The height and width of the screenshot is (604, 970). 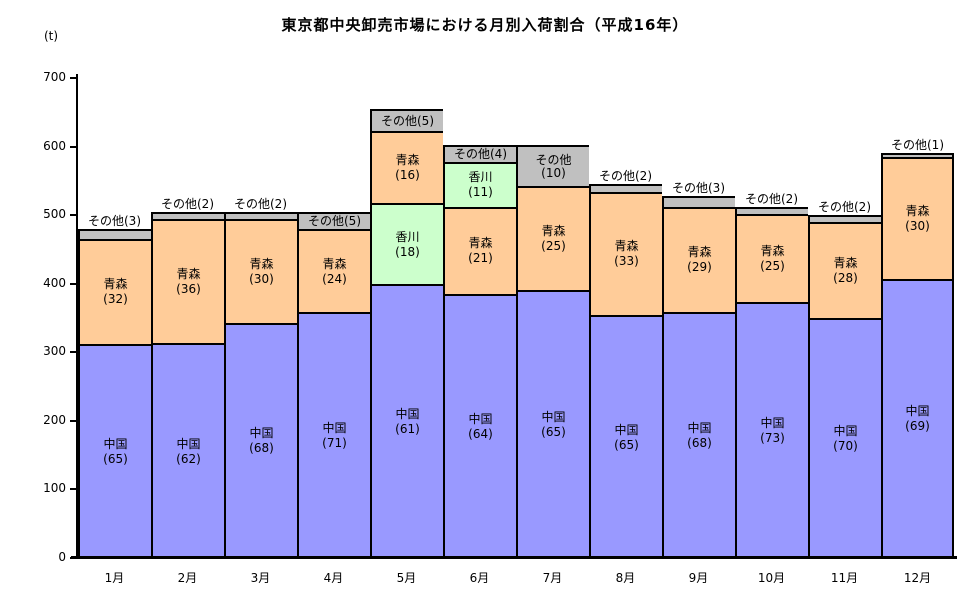 What do you see at coordinates (260, 578) in the screenshot?
I see `x-axis-label-3月: 3月` at bounding box center [260, 578].